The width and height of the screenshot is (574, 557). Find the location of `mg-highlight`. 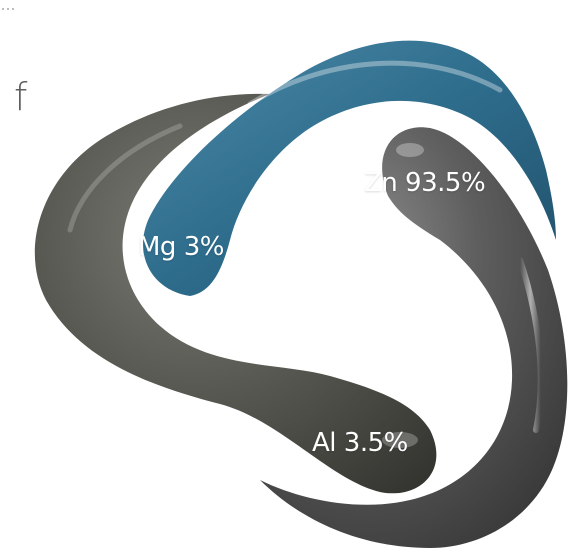

mg-highlight is located at coordinates (375, 83).